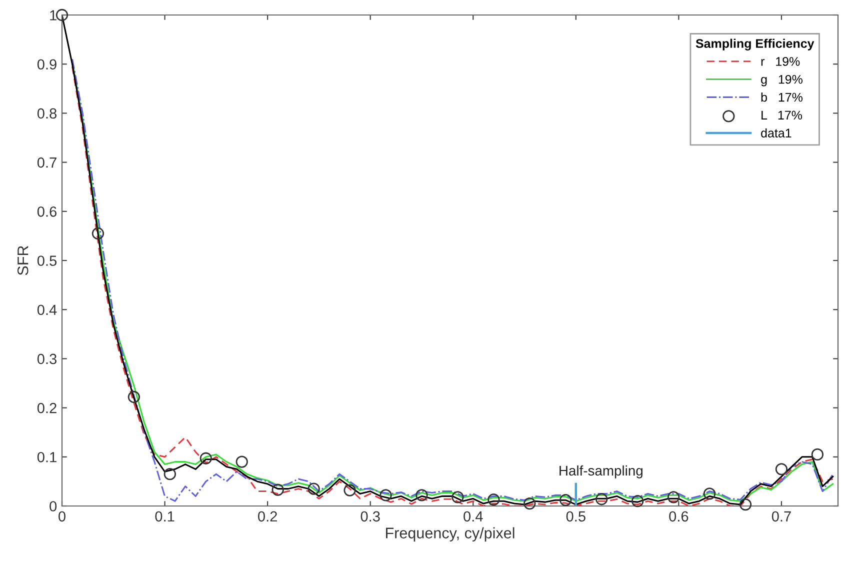 This screenshot has width=843, height=561. Describe the element at coordinates (781, 516) in the screenshot. I see `x-tick-label: 0.7` at that location.